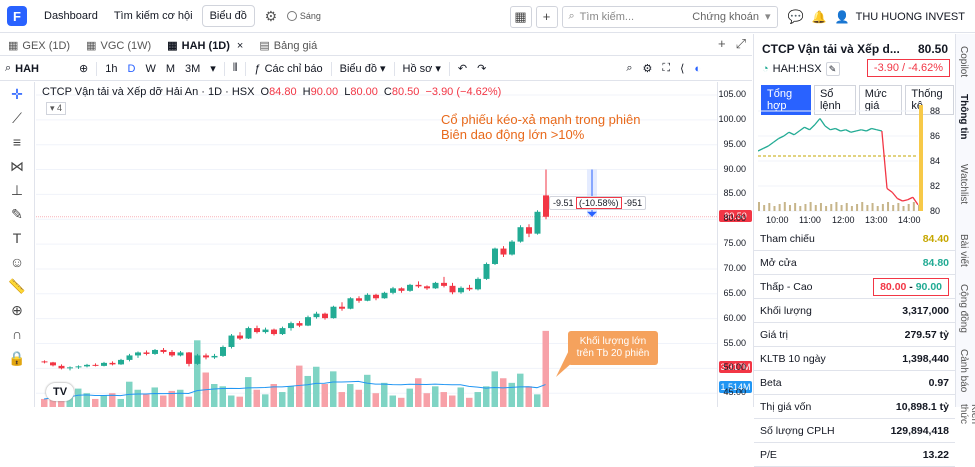 Image resolution: width=975 pixels, height=467 pixels. Describe the element at coordinates (17, 262) in the screenshot. I see `emoji-icon: ☺` at that location.